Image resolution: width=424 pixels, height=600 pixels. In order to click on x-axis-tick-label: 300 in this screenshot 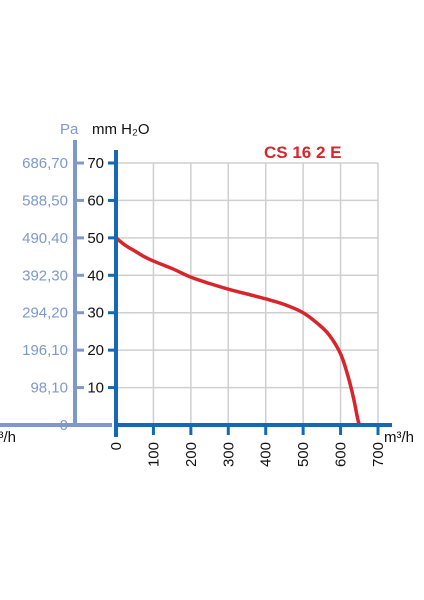, I will do `click(228, 454)`.